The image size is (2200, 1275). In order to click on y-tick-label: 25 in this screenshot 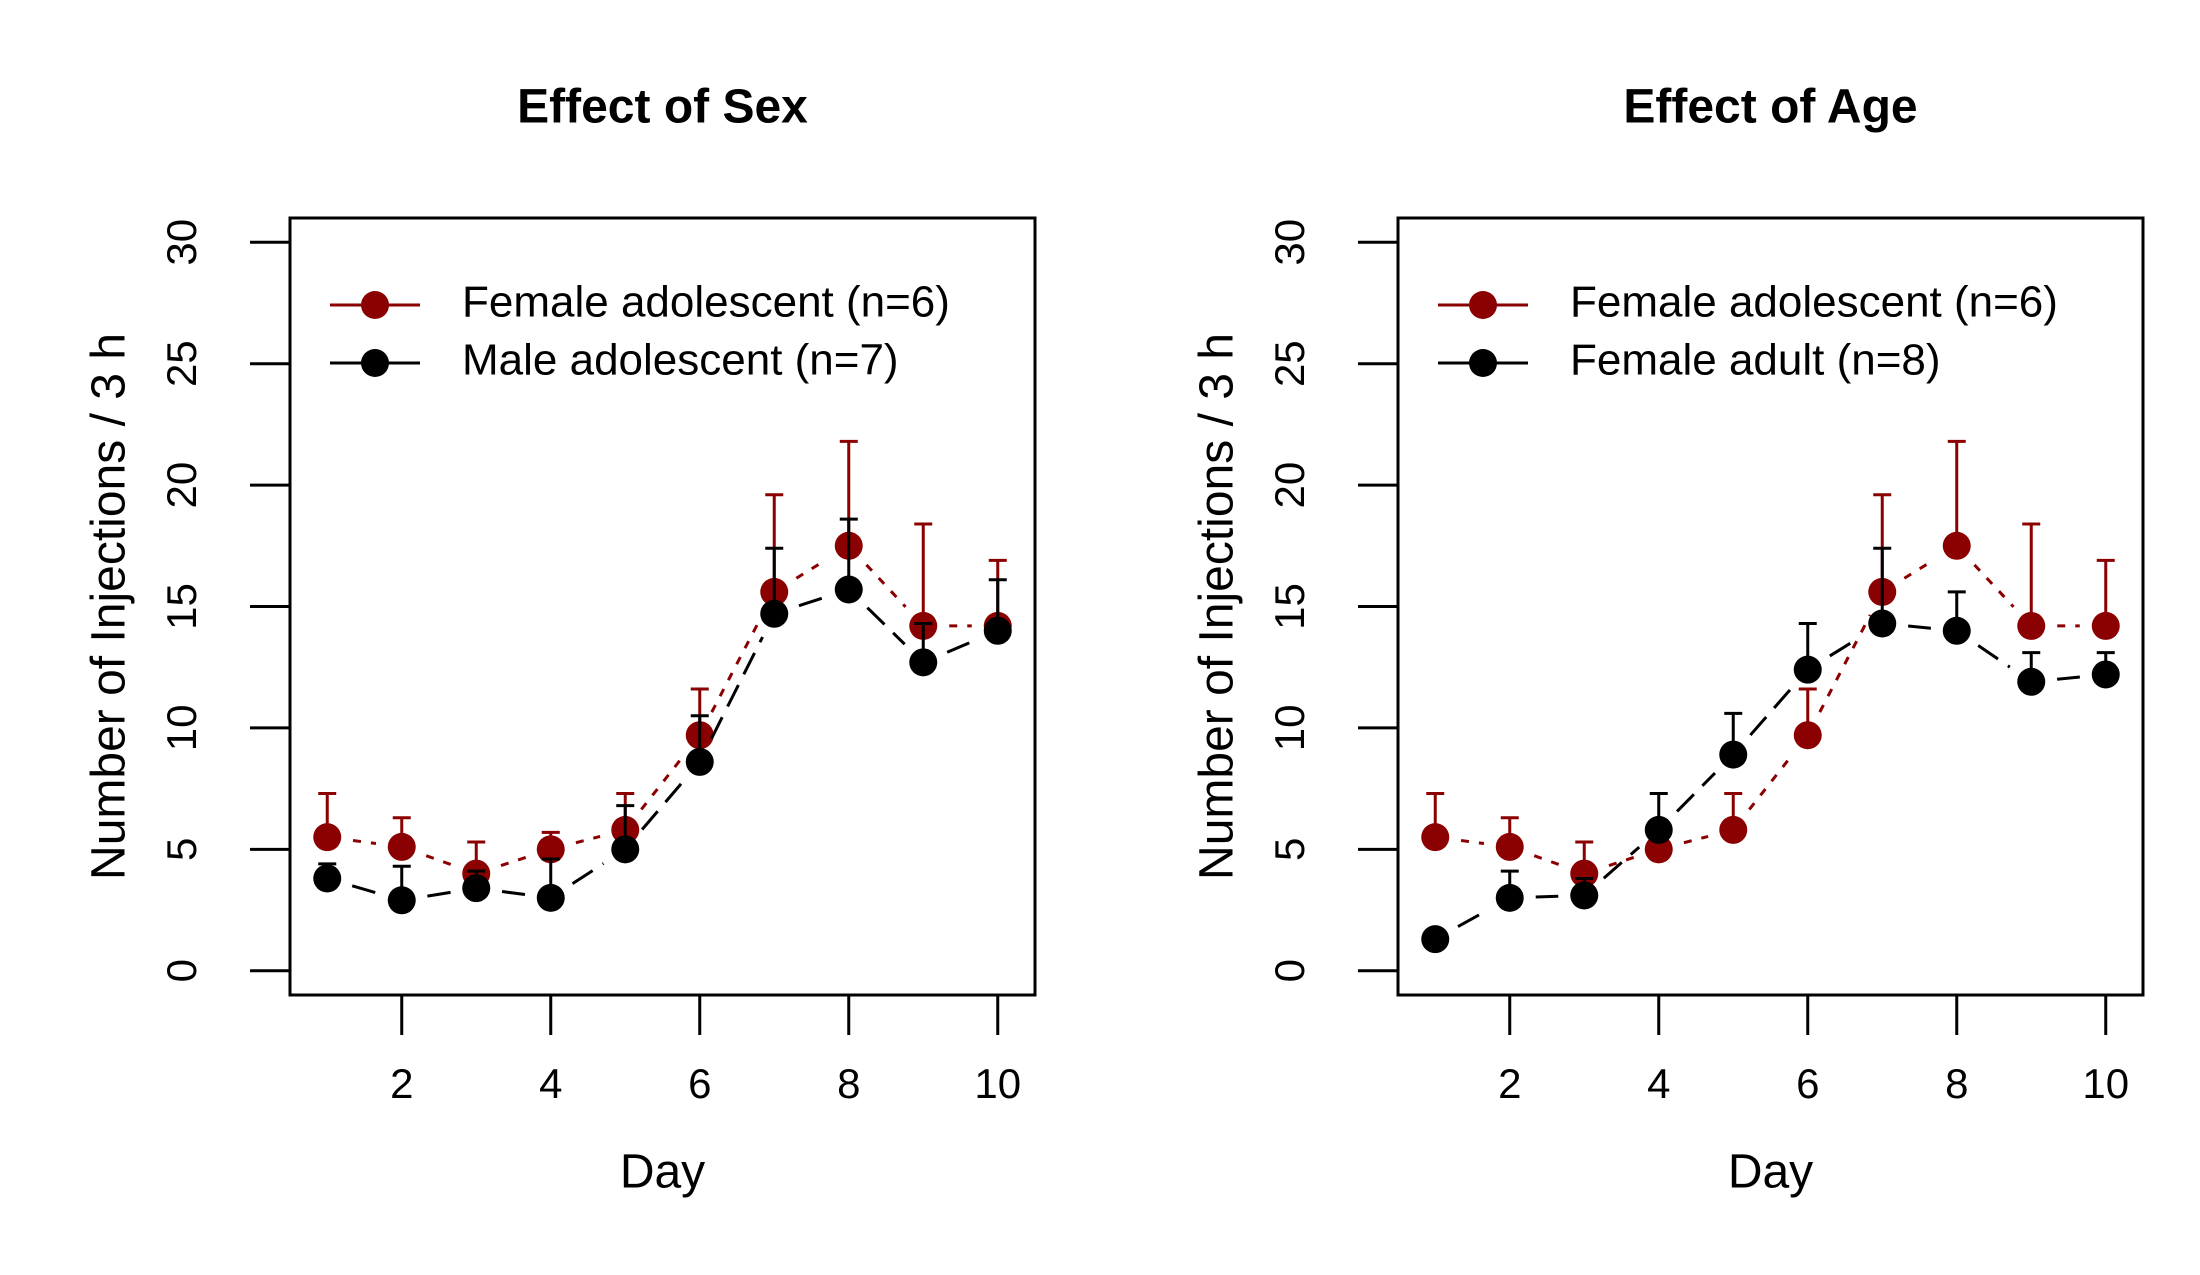, I will do `click(181, 363)`.